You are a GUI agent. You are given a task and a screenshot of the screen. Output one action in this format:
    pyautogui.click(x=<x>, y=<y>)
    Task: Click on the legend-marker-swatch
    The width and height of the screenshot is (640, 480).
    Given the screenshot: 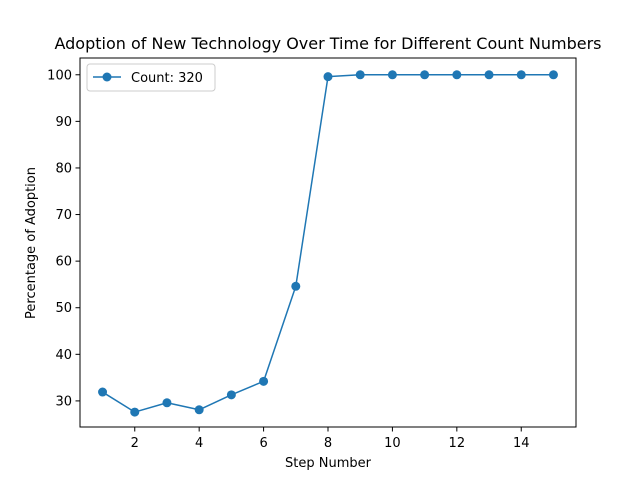 What is the action you would take?
    pyautogui.click(x=107, y=77)
    